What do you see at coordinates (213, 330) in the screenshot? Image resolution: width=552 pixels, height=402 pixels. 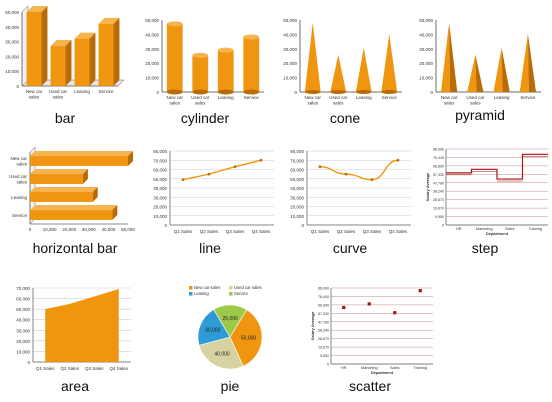 I see `slice-label: 30,000` at bounding box center [213, 330].